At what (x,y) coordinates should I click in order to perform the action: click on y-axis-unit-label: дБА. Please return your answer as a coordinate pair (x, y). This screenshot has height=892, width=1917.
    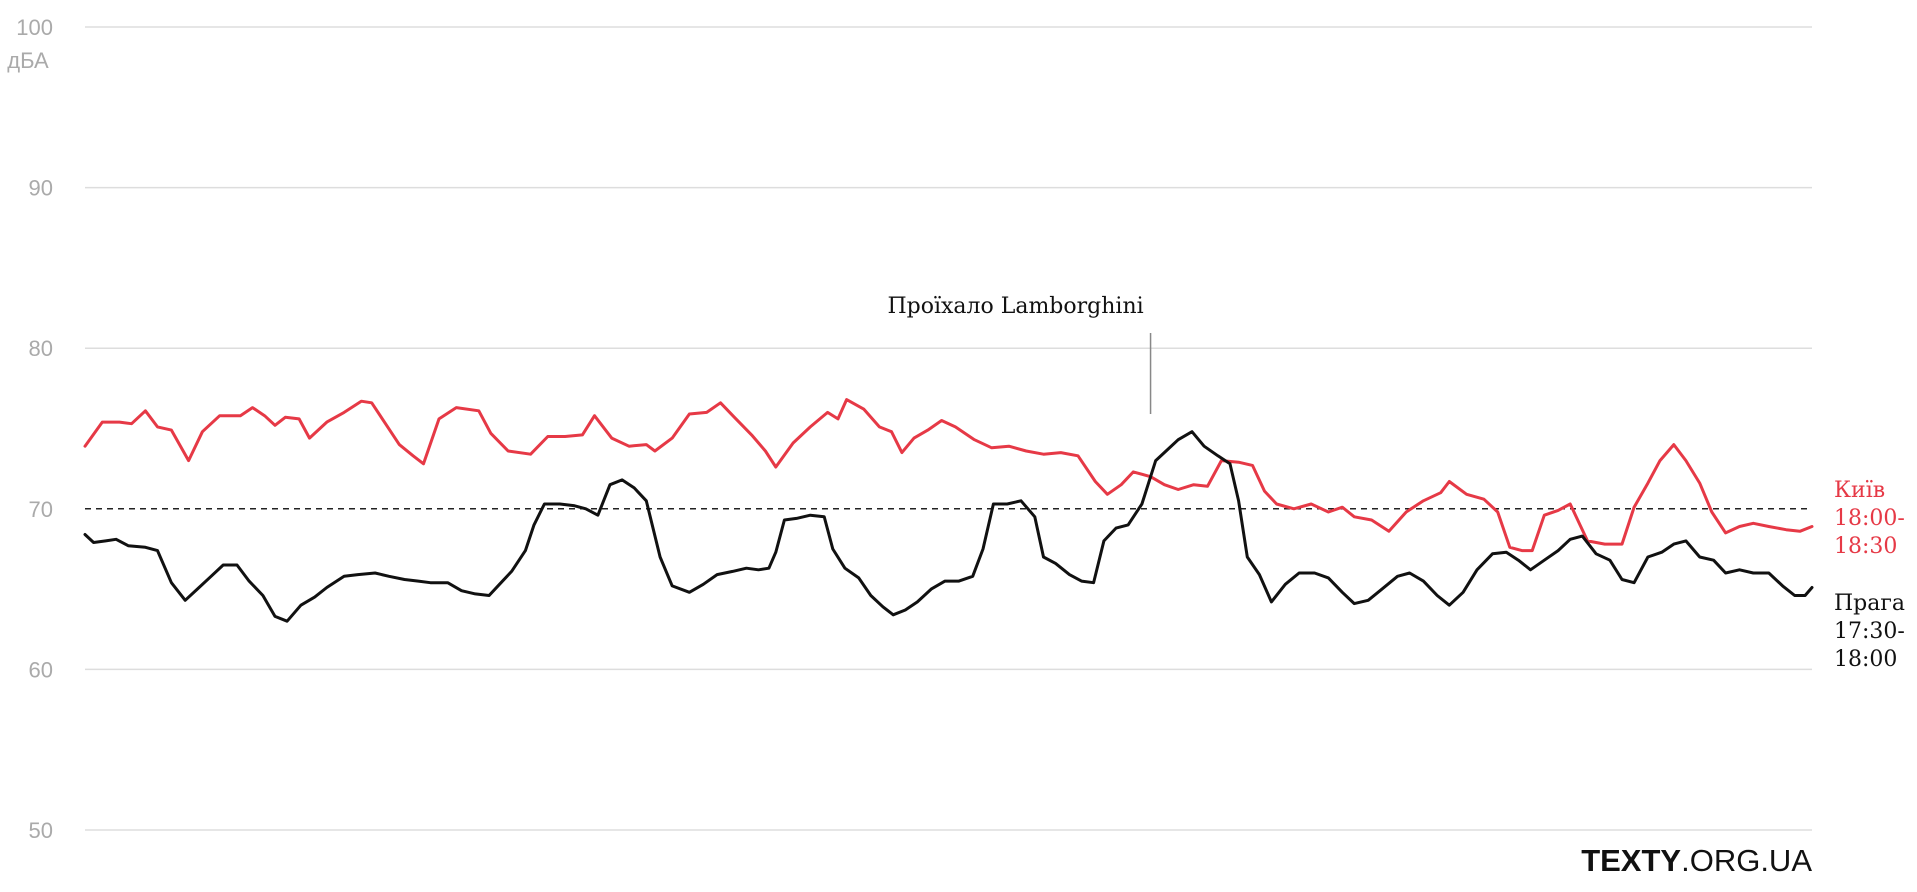
    Looking at the image, I should click on (28, 60).